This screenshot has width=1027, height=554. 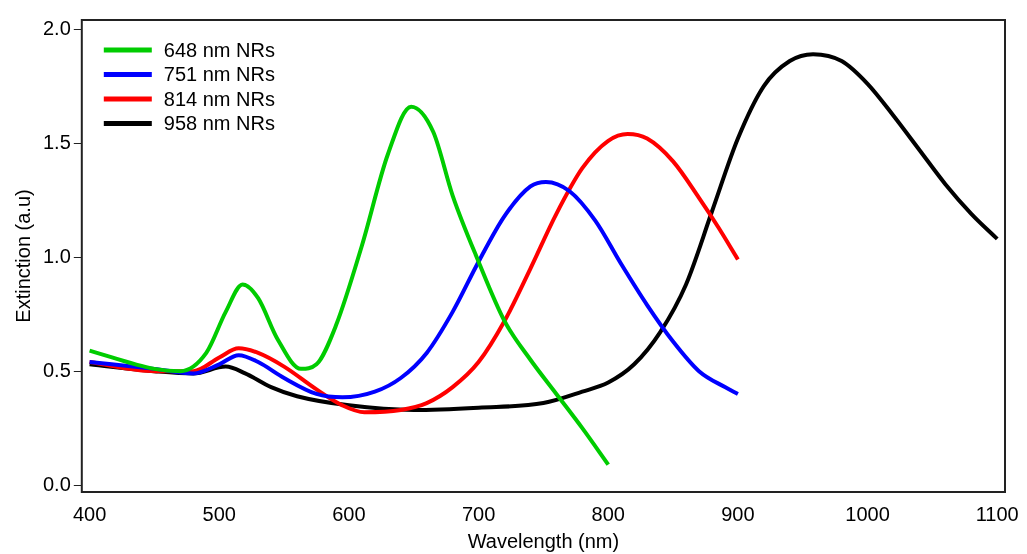 What do you see at coordinates (56, 255) in the screenshot?
I see `y-tick-label: 1.0` at bounding box center [56, 255].